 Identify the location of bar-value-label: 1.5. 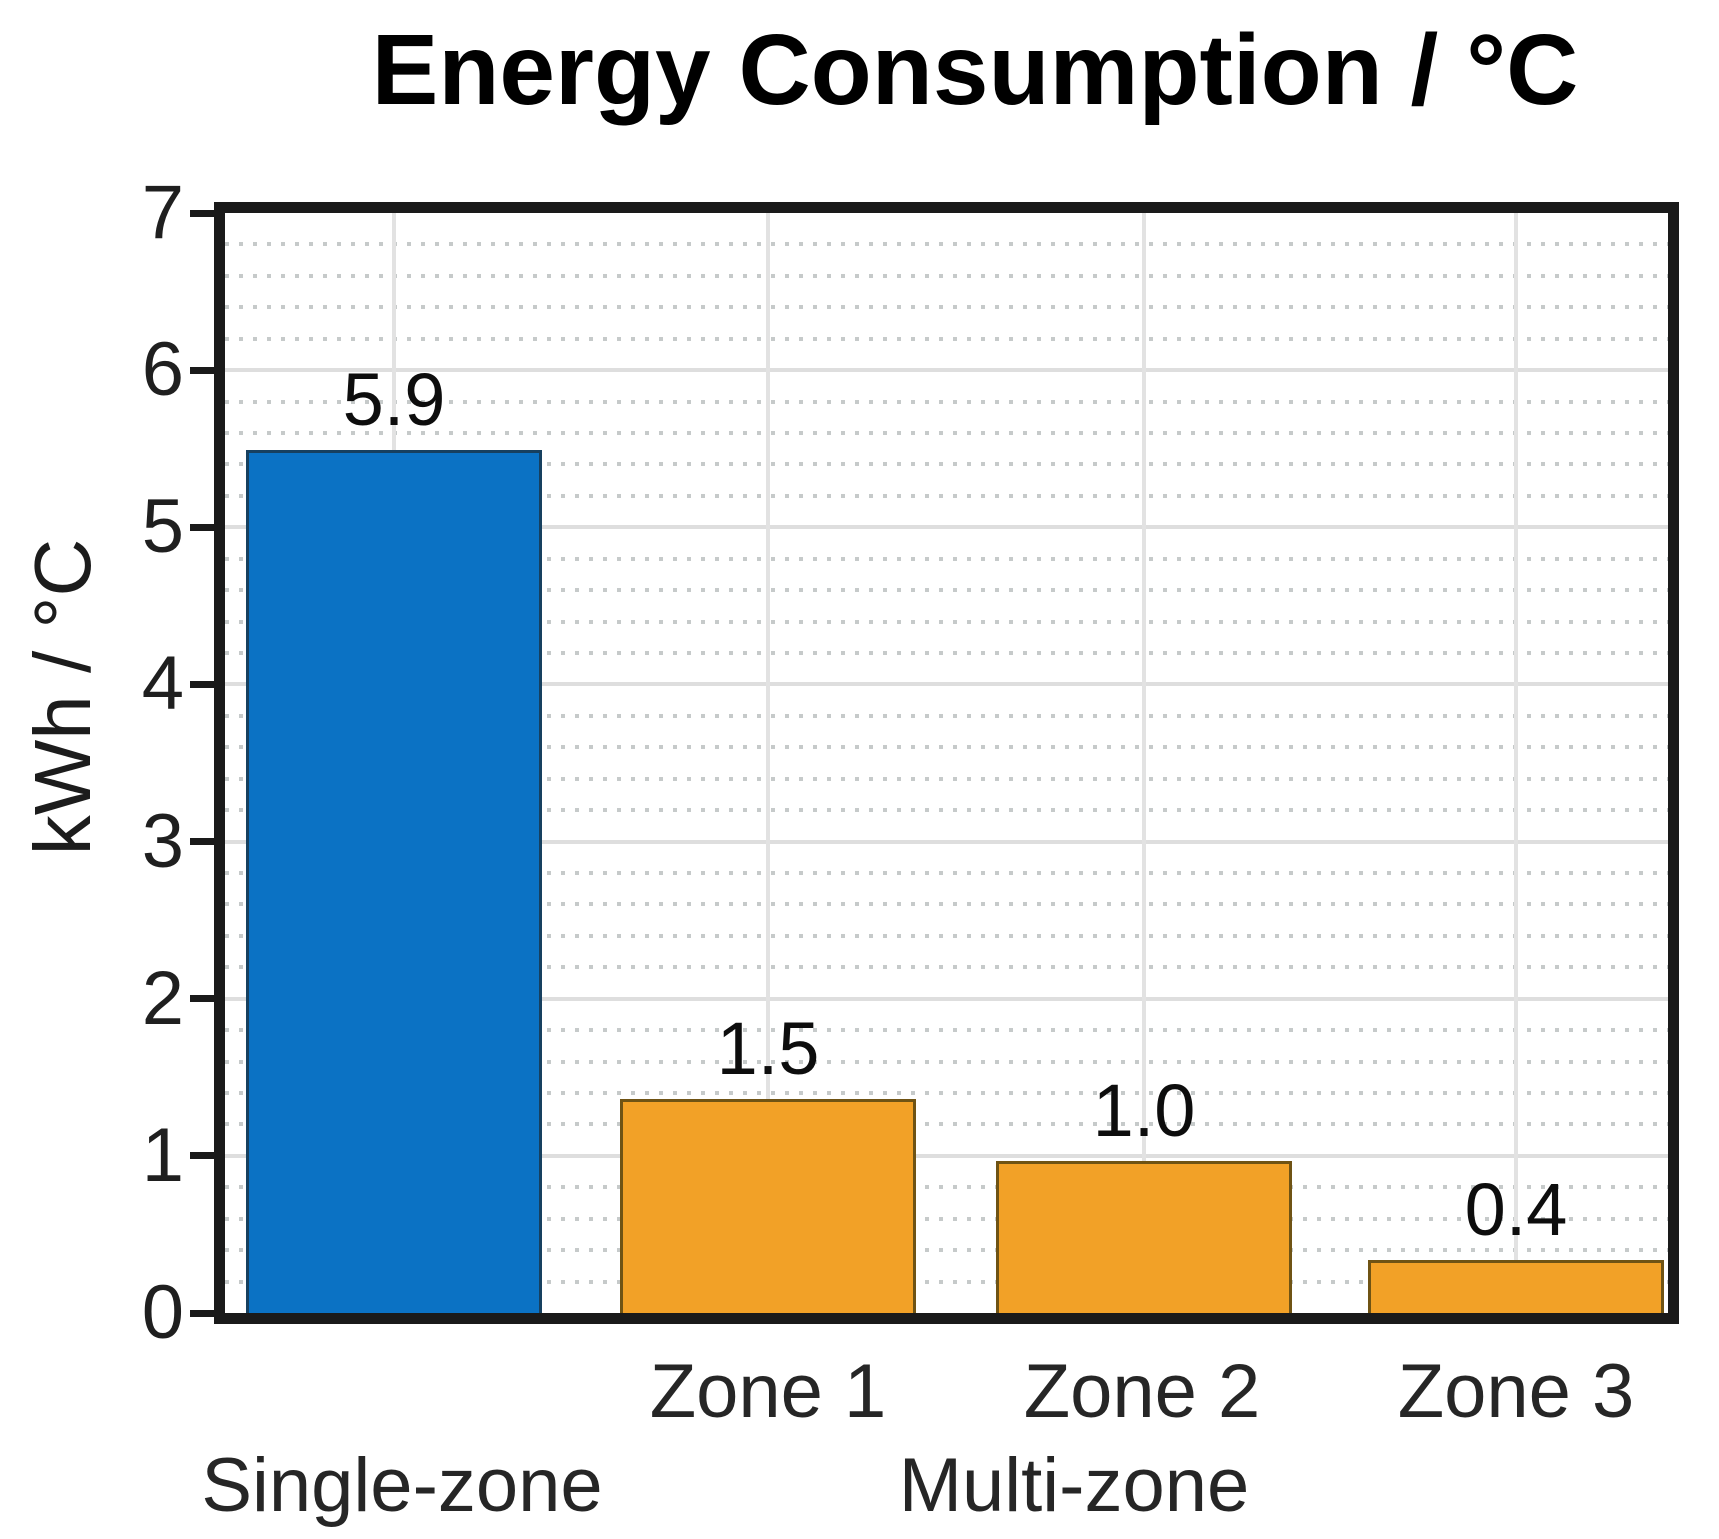
(768, 1048).